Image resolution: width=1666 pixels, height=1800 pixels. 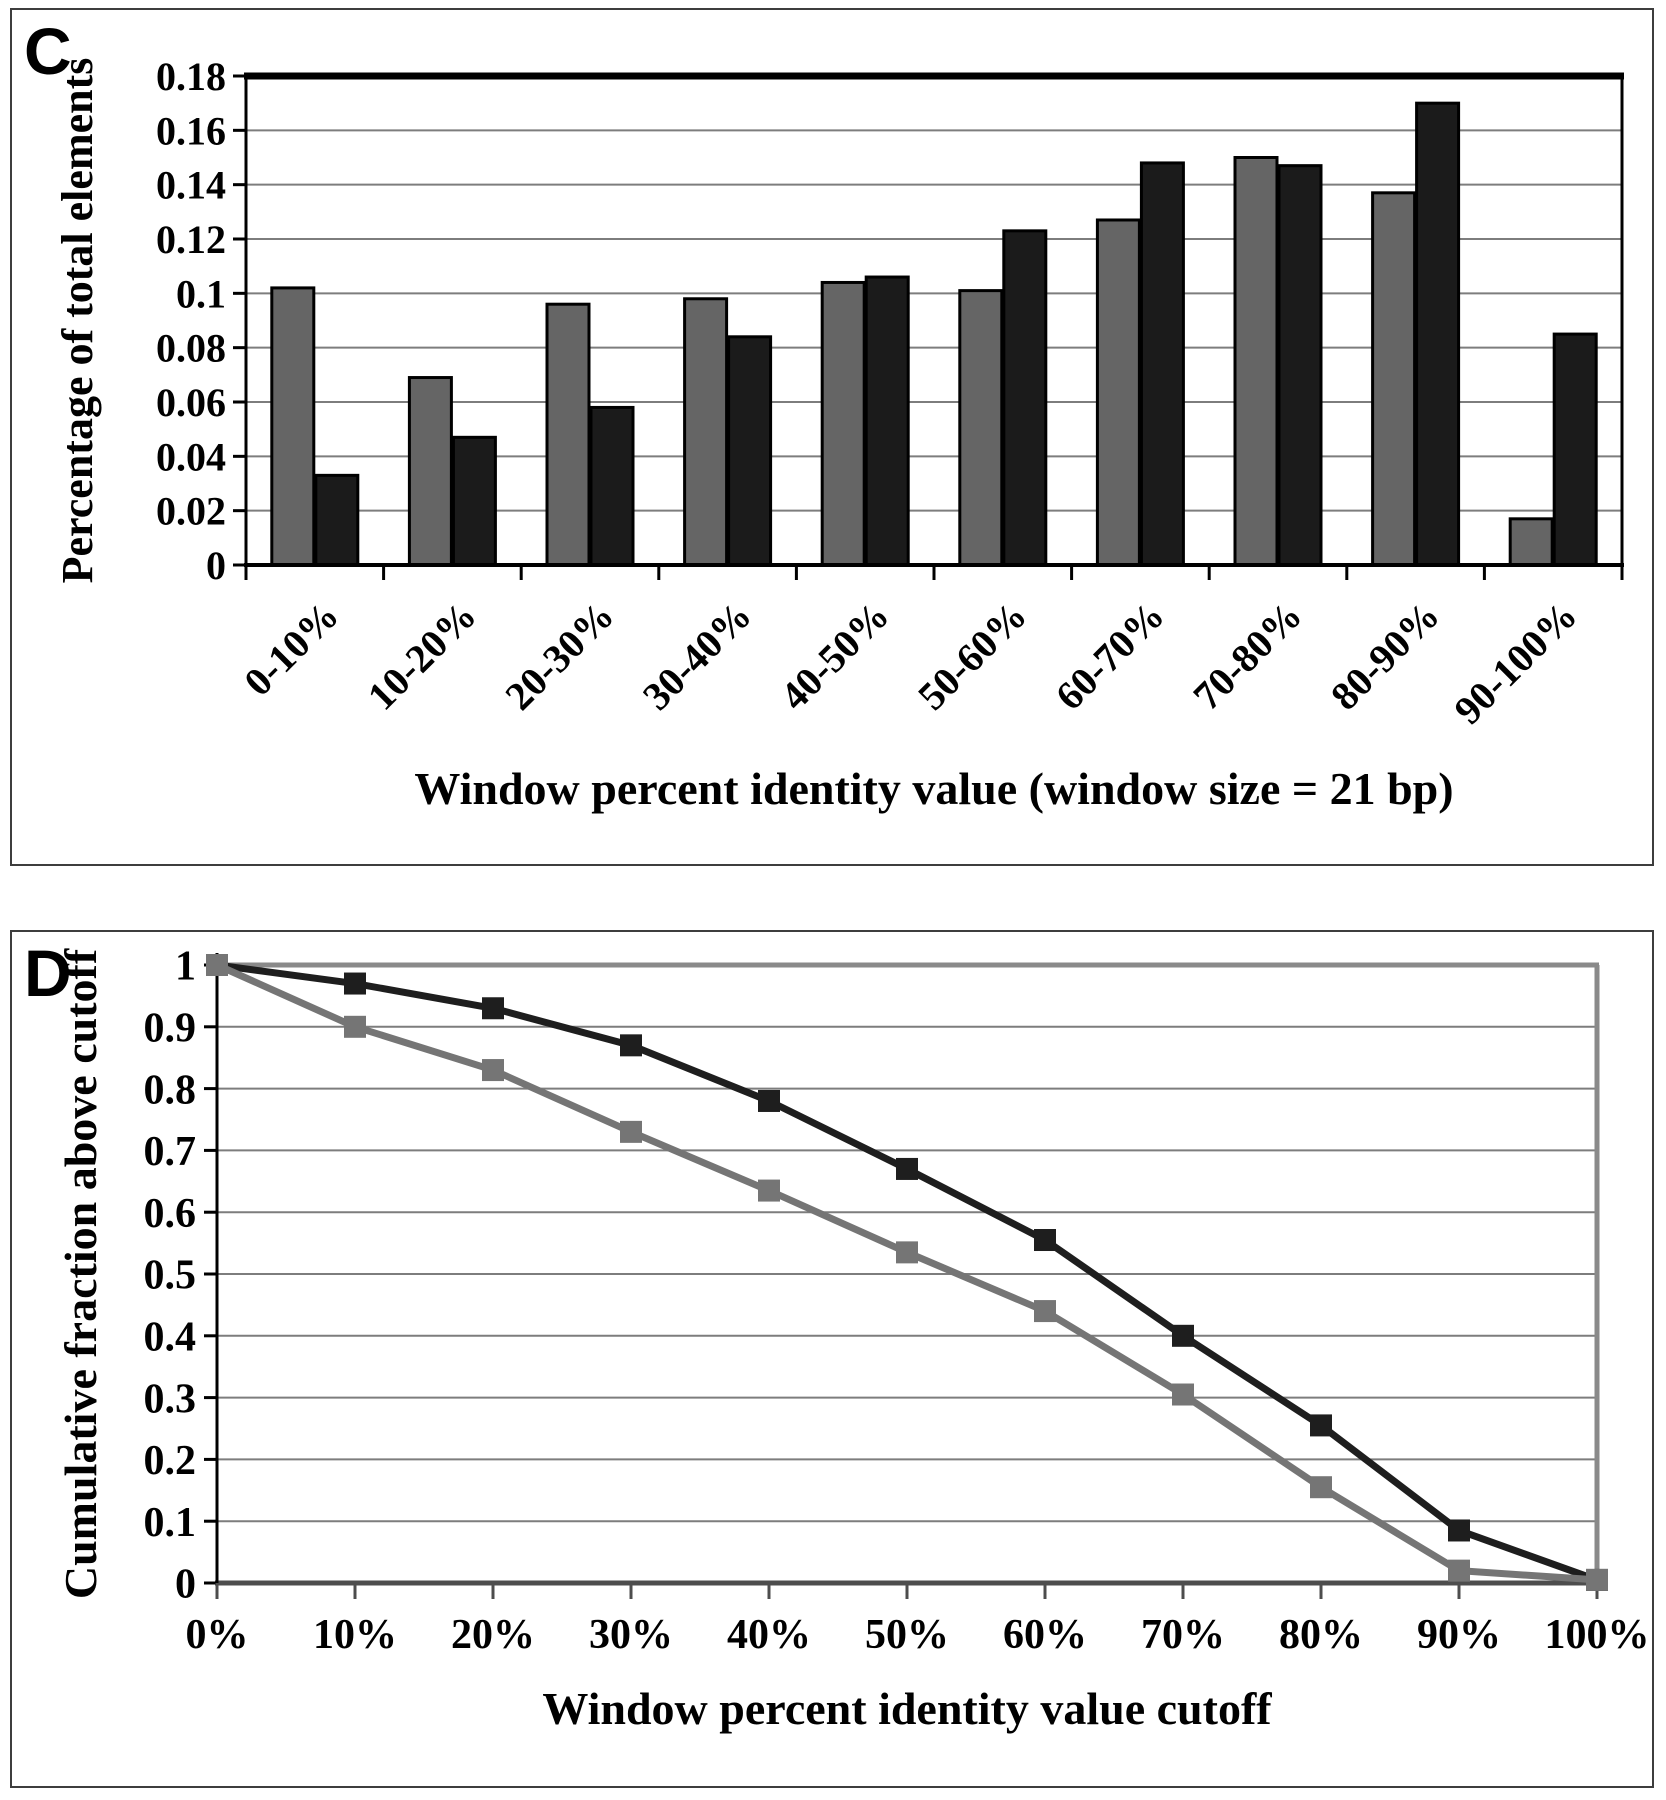 I want to click on category-label: 70-80%, so click(x=1247, y=656).